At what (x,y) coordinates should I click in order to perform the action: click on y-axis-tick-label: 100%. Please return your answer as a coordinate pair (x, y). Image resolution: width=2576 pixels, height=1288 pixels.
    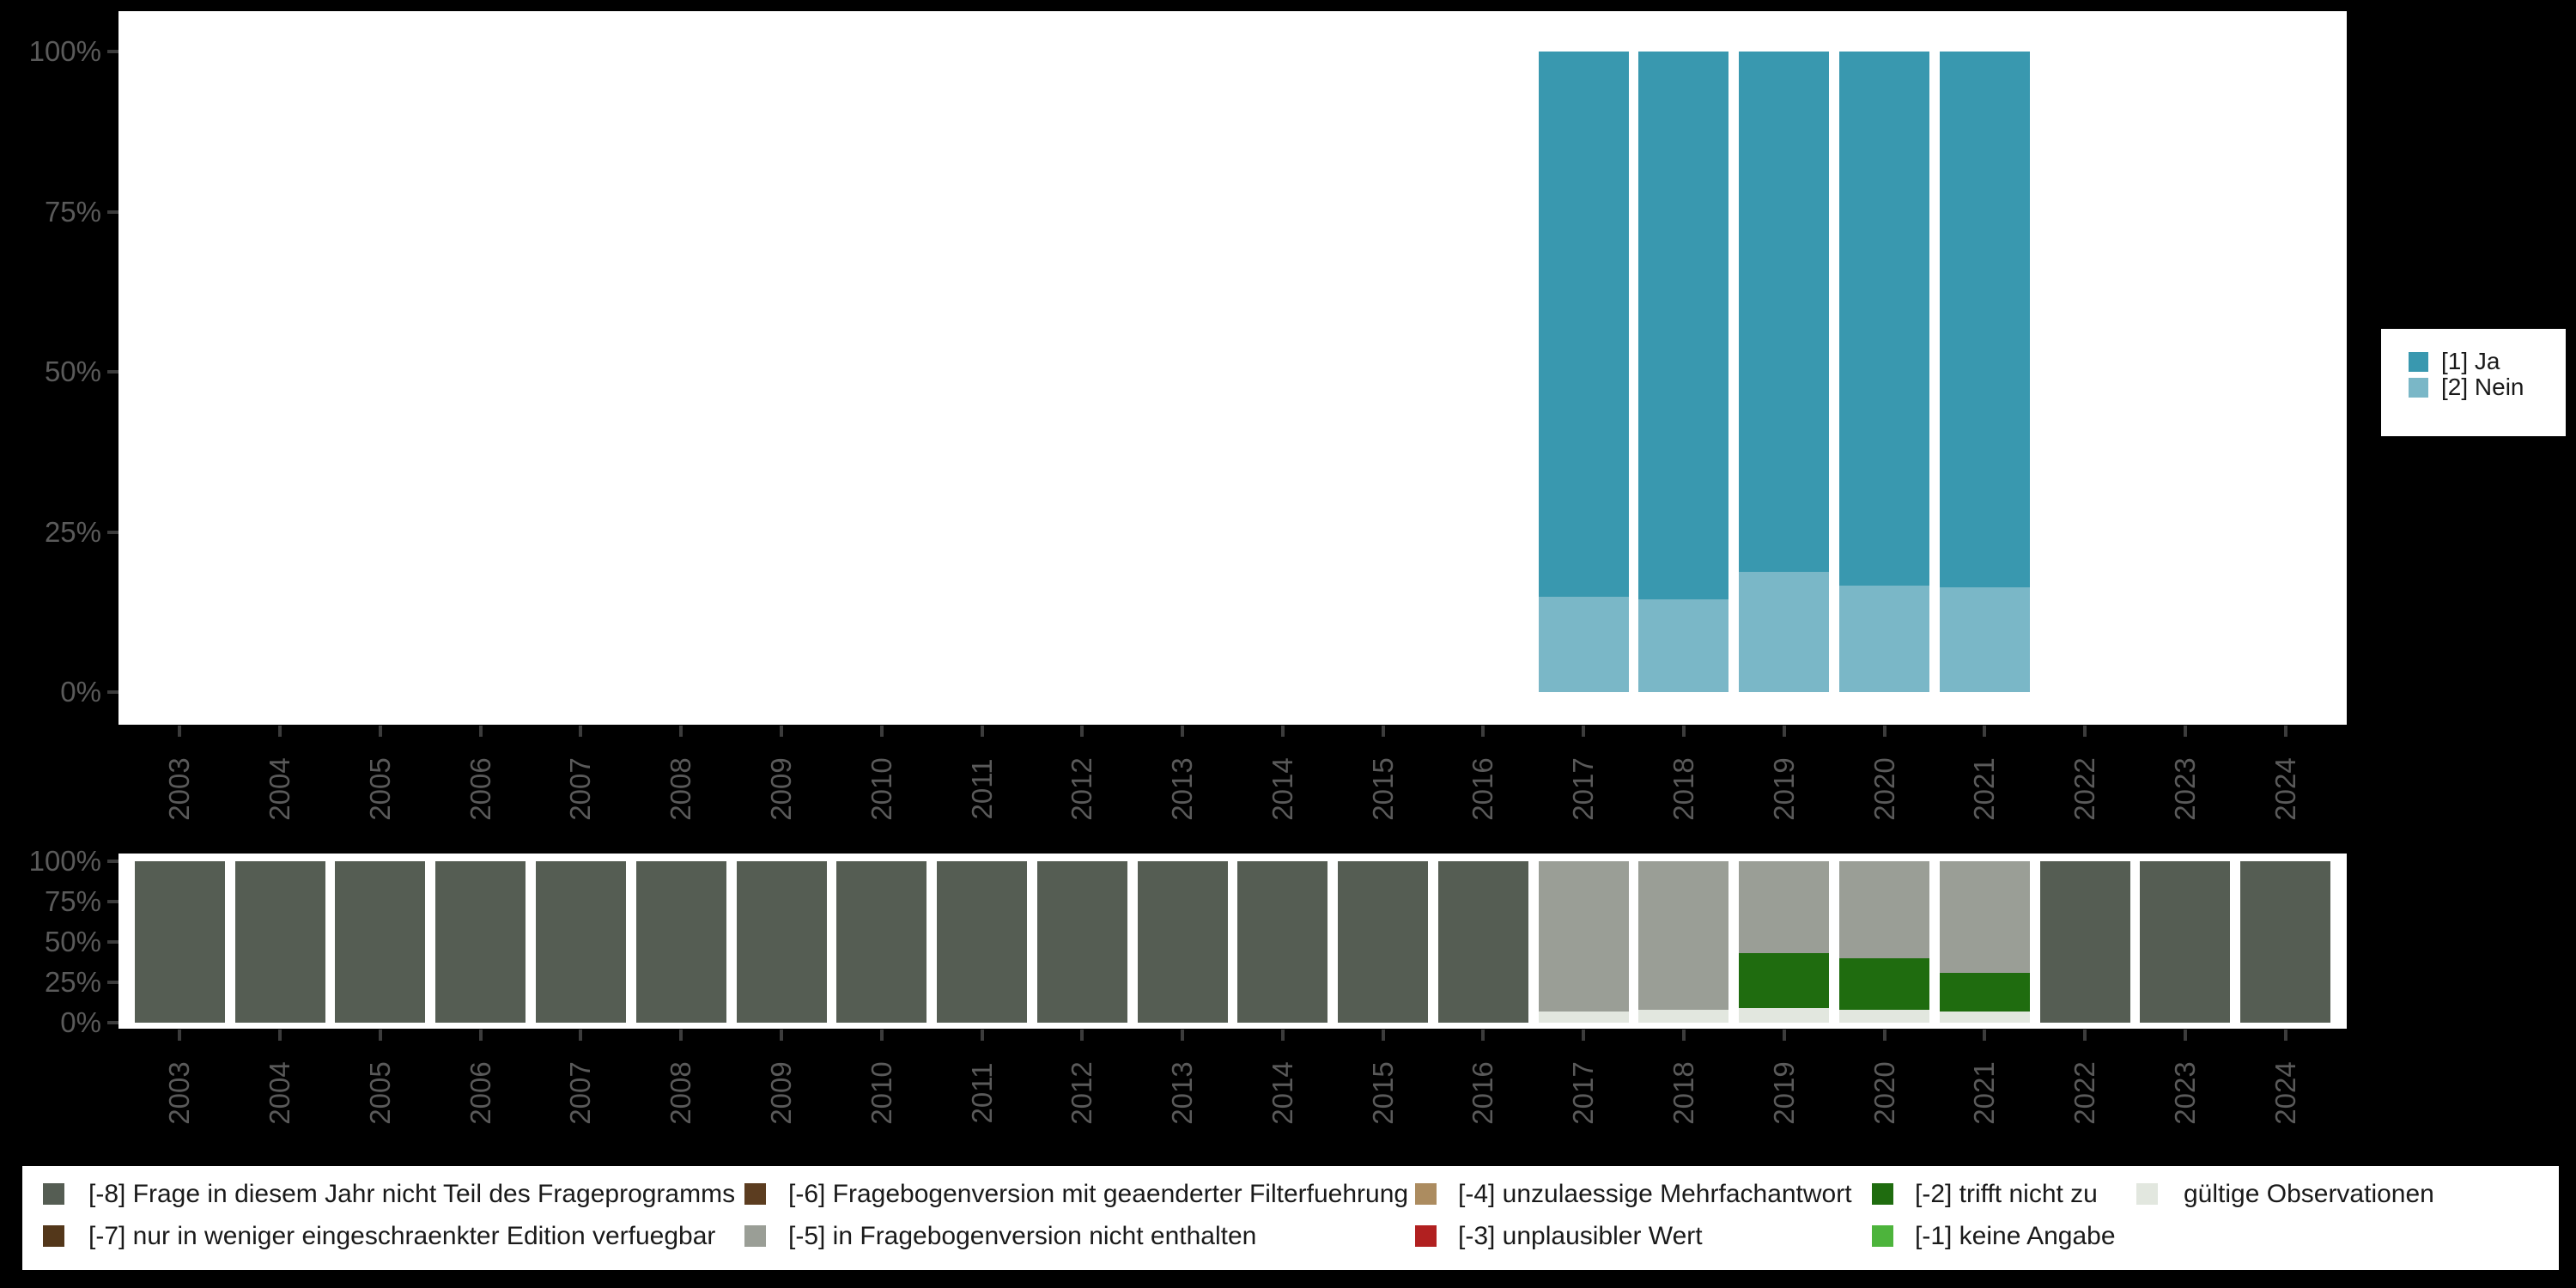
    Looking at the image, I should click on (64, 861).